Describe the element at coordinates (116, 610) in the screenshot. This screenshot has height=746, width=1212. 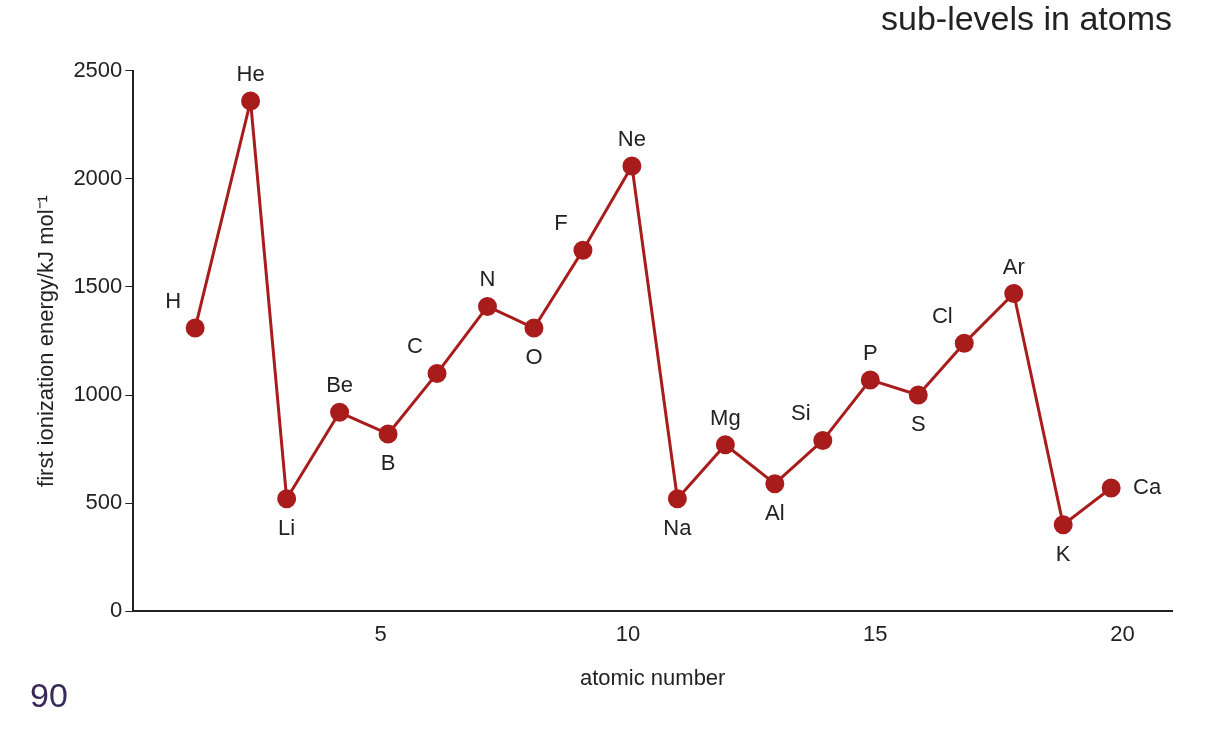
I see `y-tick-label: 0` at that location.